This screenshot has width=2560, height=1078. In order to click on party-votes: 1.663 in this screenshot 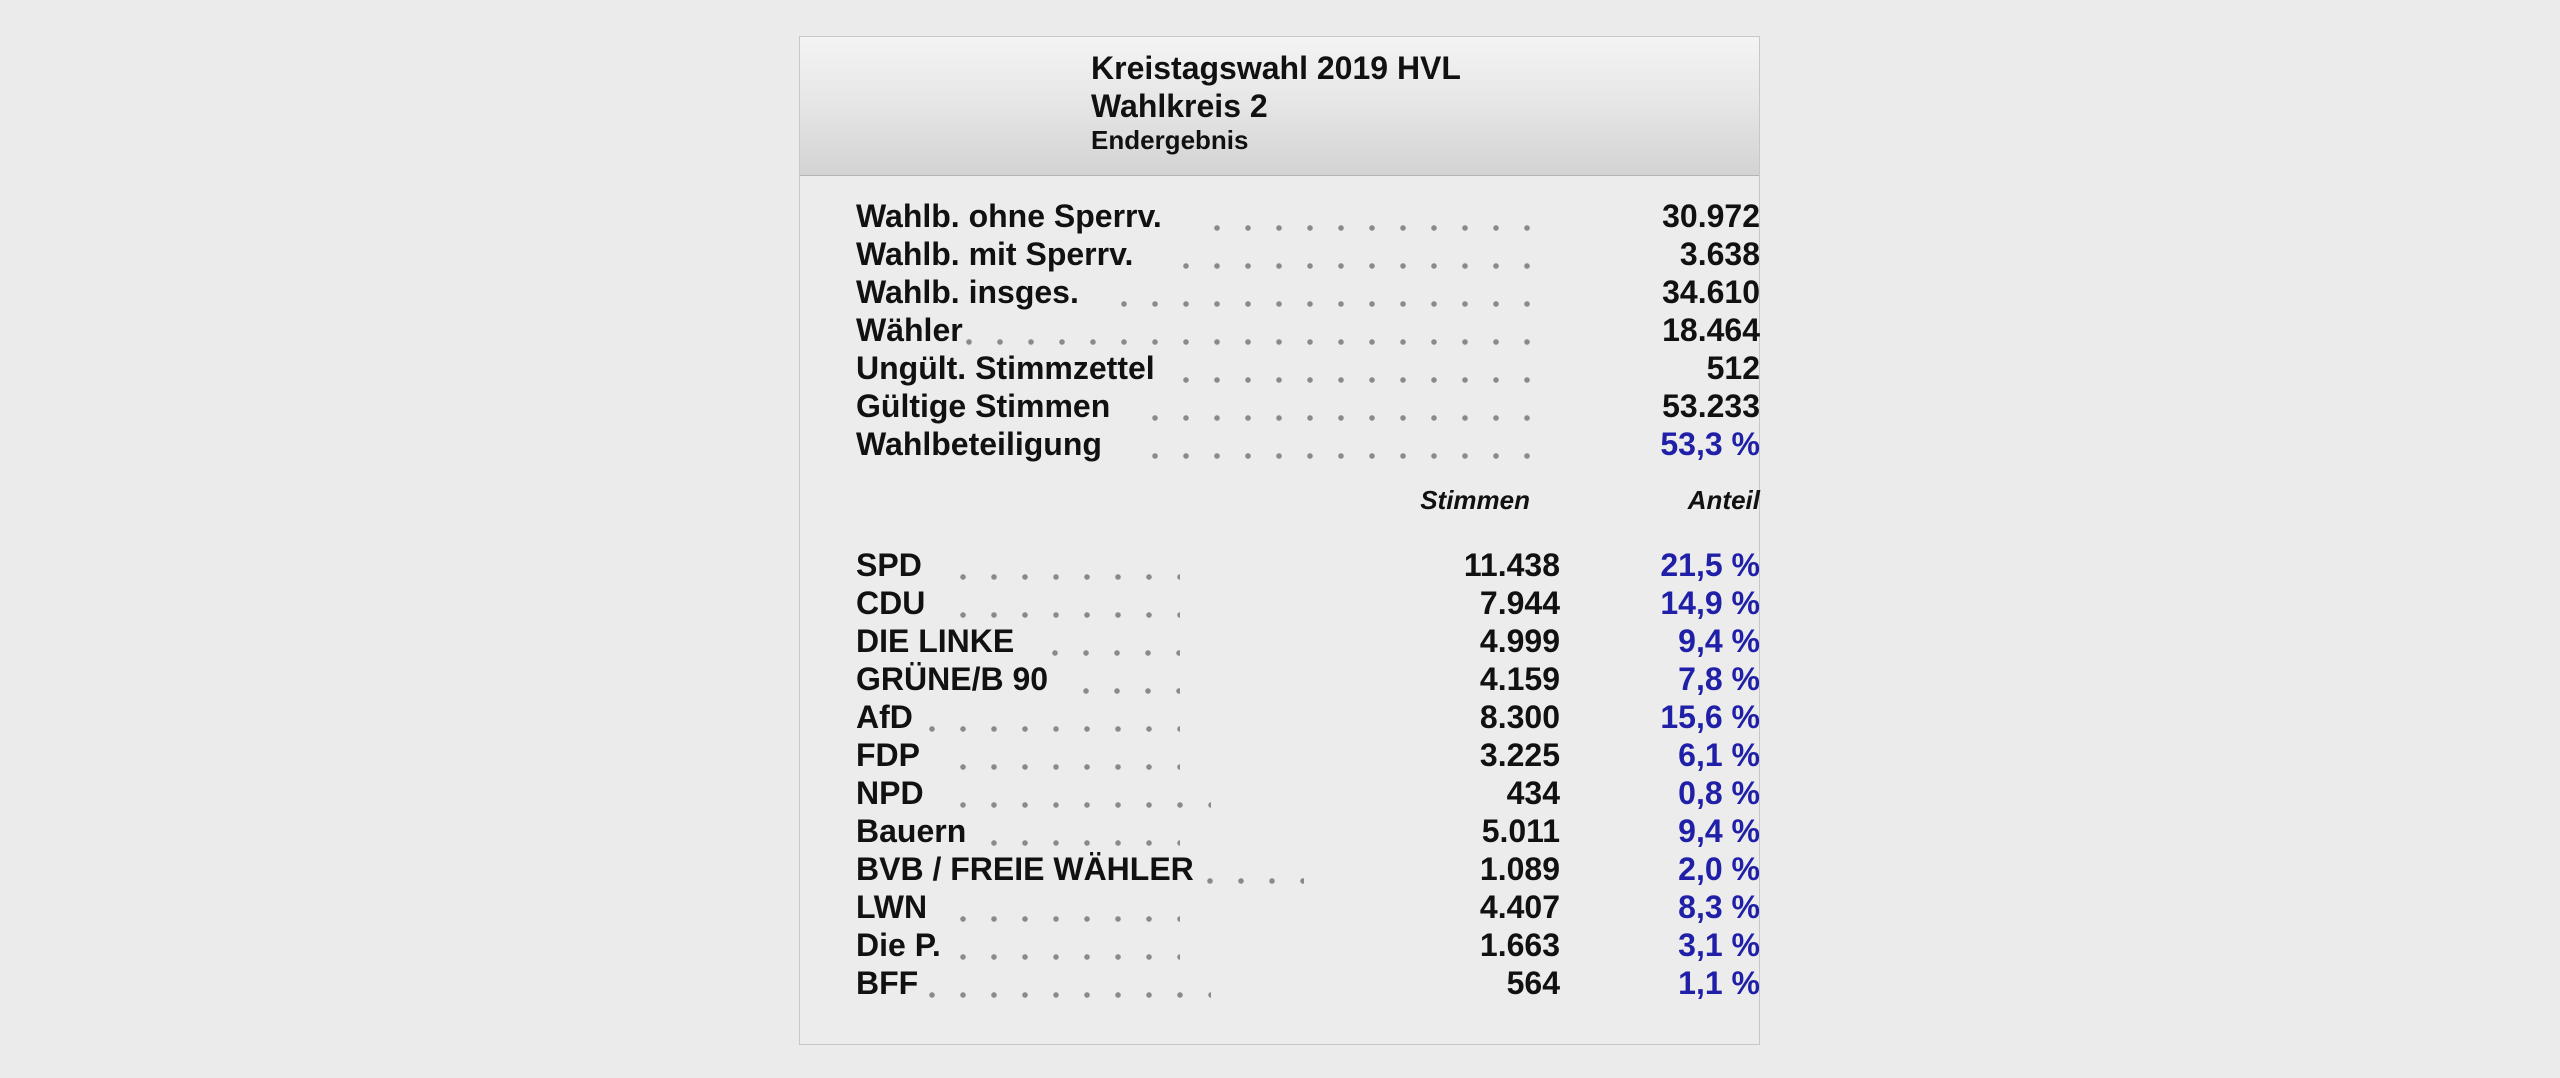, I will do `click(1519, 945)`.